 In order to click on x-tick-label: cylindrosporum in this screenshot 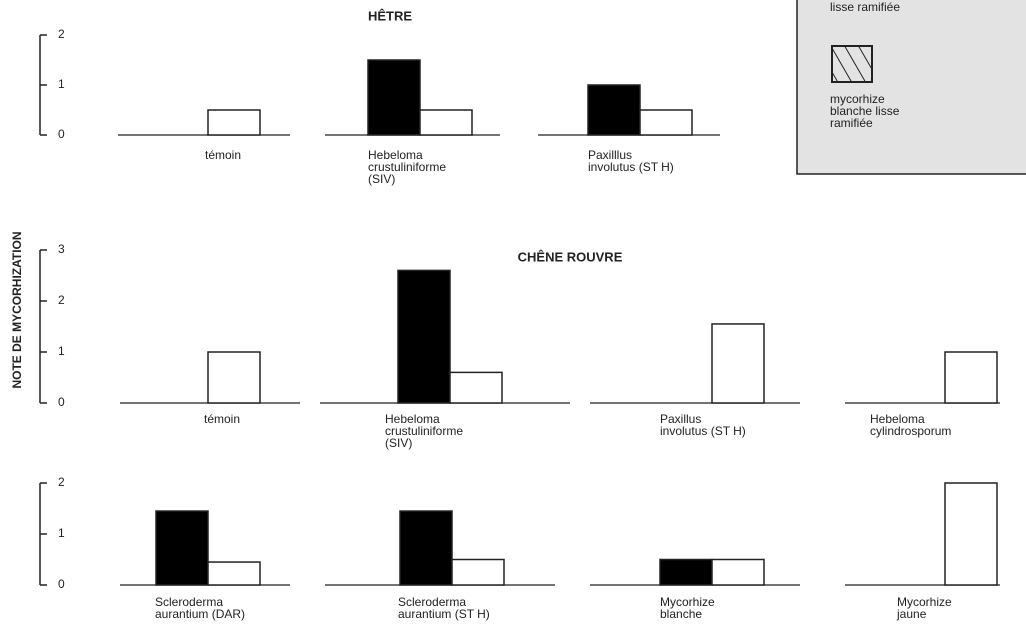, I will do `click(910, 431)`.